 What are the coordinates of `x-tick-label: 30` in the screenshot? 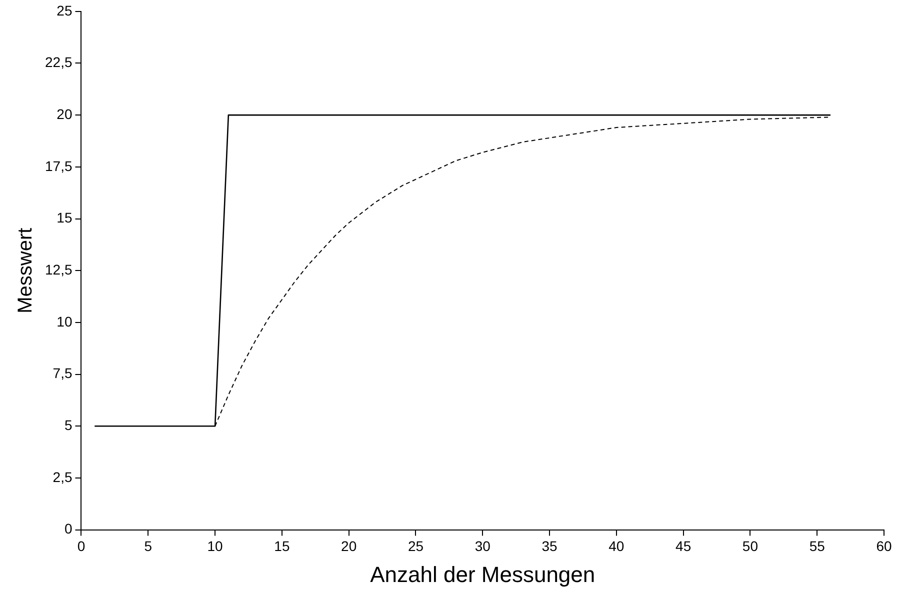 It's located at (482, 546).